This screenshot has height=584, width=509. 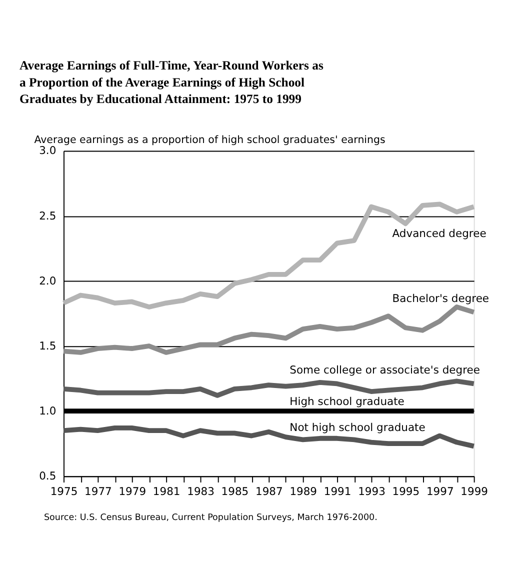 I want to click on series-label: Bachelor's degree, so click(x=441, y=299).